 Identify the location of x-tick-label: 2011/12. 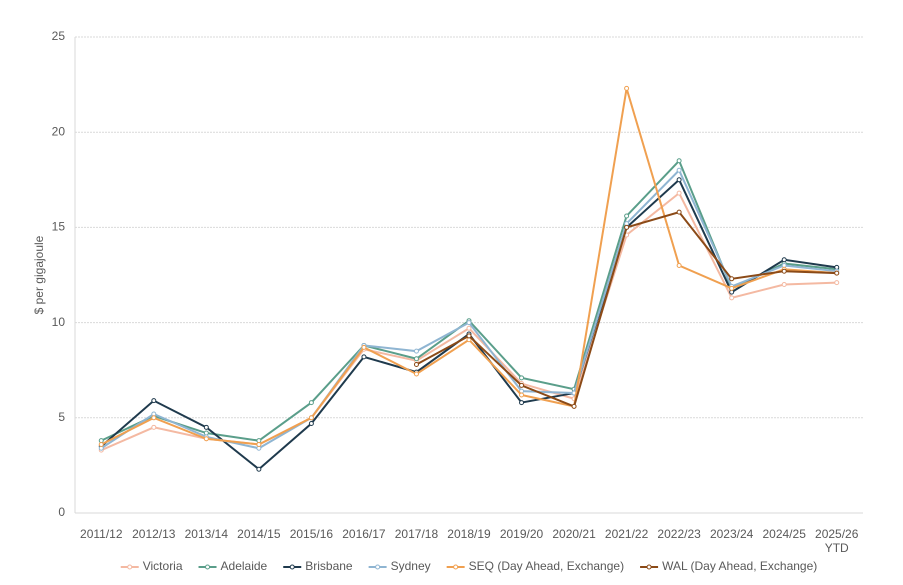
(101, 534).